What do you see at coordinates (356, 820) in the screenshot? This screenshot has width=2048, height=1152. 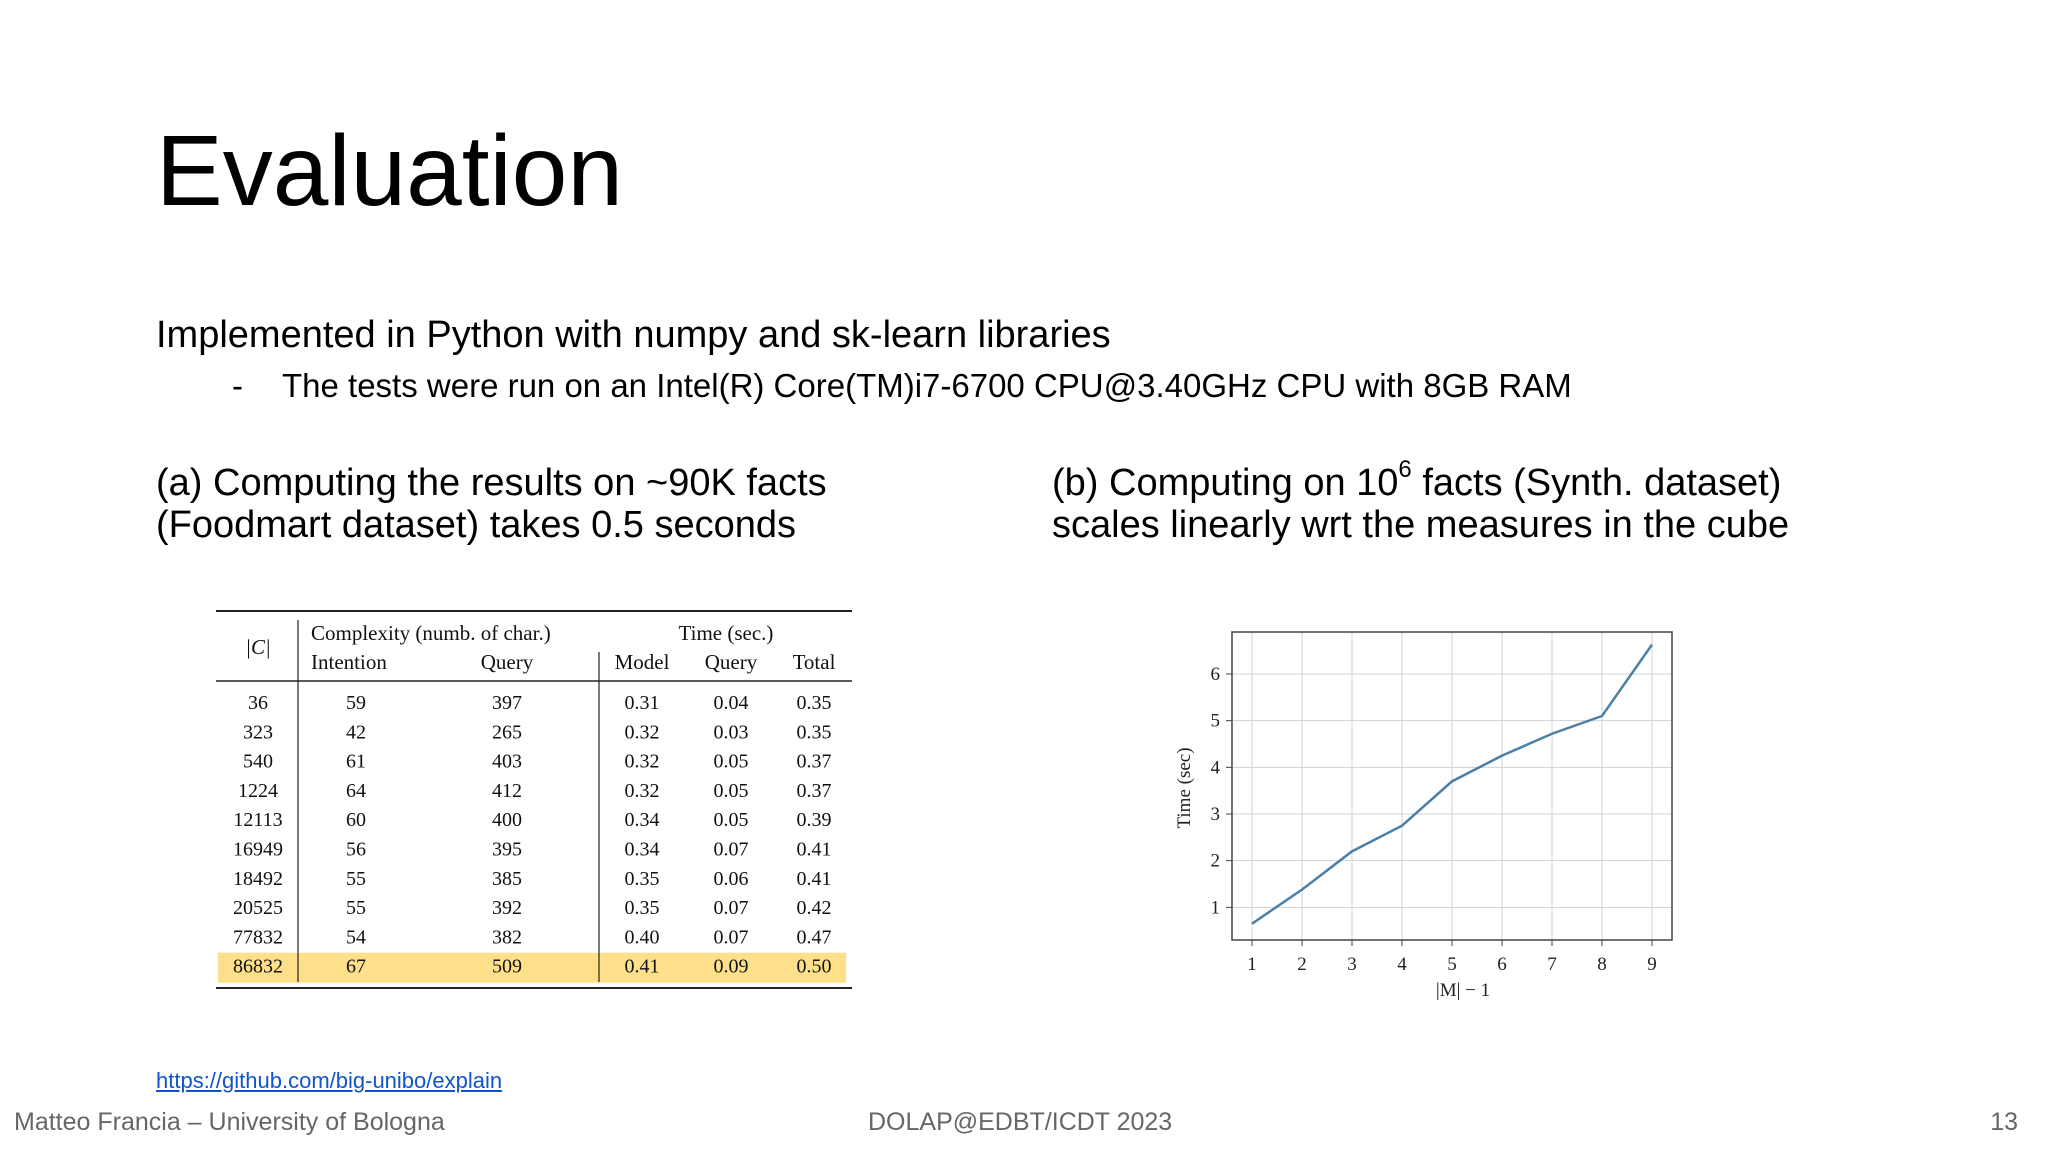 I see `table-cell: 60` at bounding box center [356, 820].